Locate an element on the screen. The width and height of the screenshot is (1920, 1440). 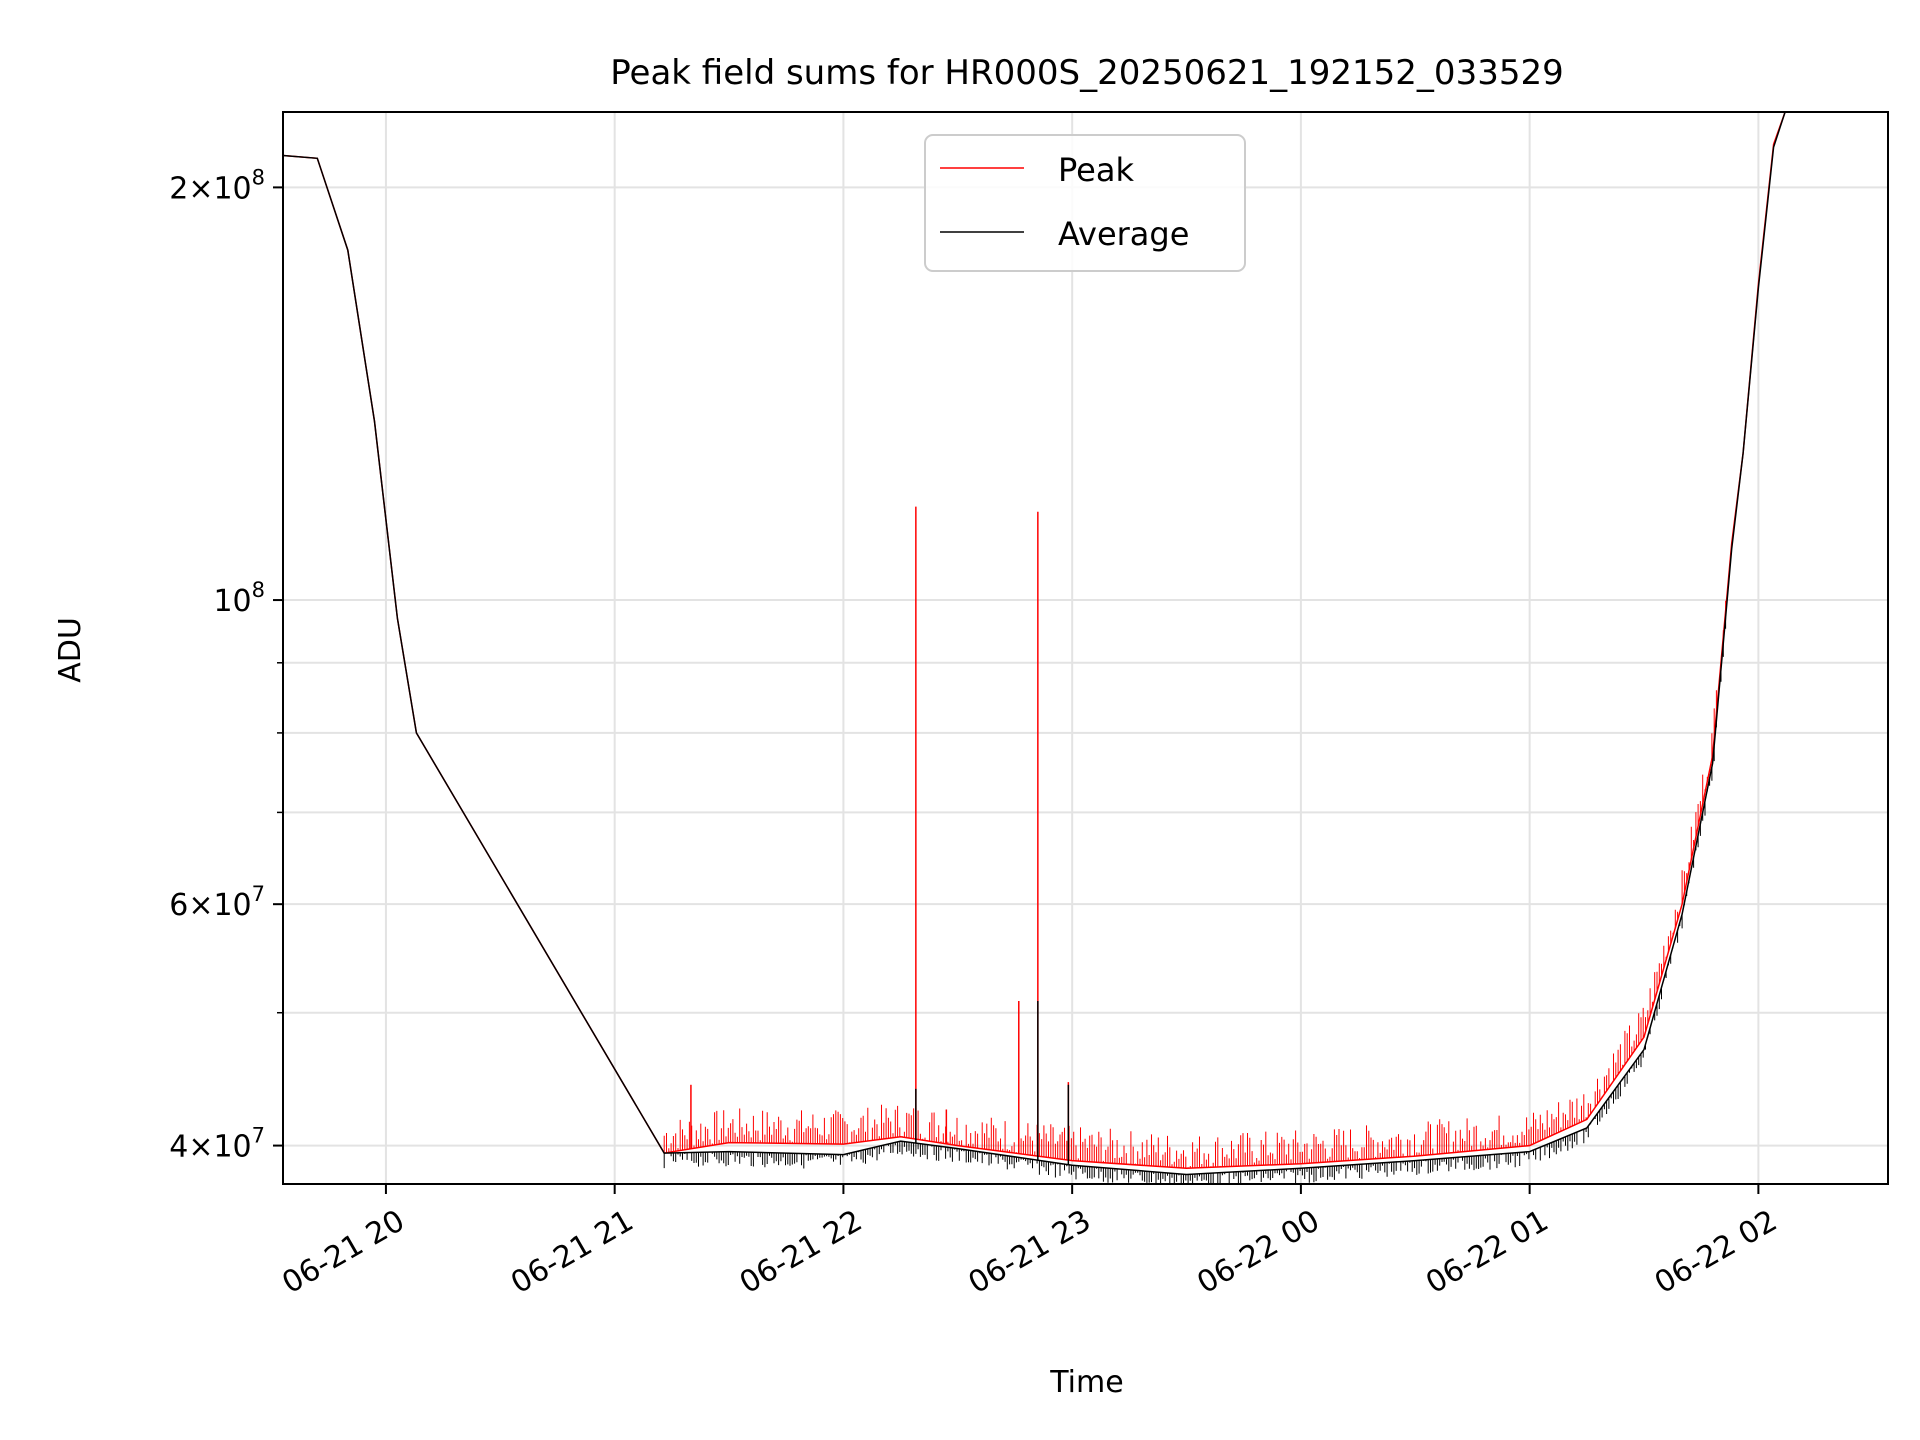
y-axis-label: ADU is located at coordinates (70, 650).